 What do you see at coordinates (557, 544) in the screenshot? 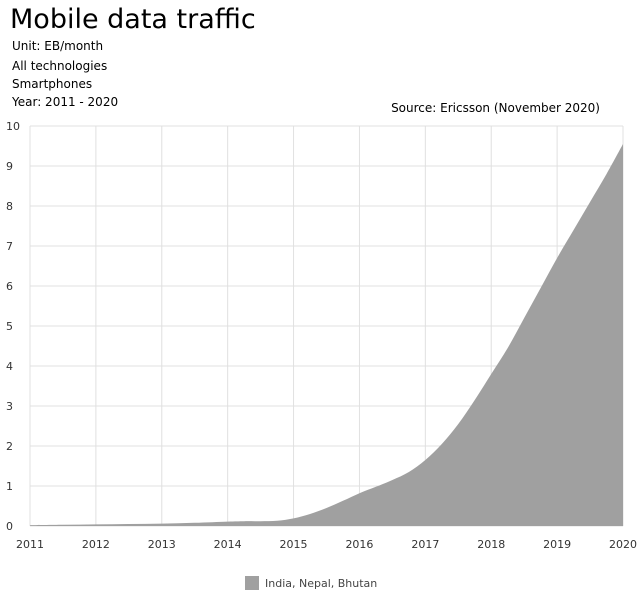
I see `x-tick-label: 2019` at bounding box center [557, 544].